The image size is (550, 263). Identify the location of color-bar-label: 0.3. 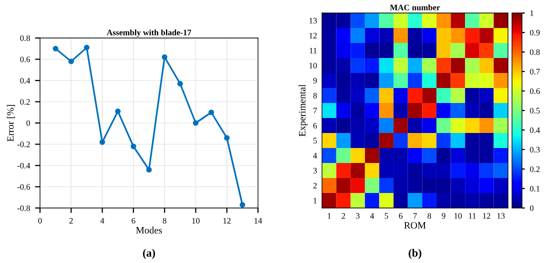
(535, 149).